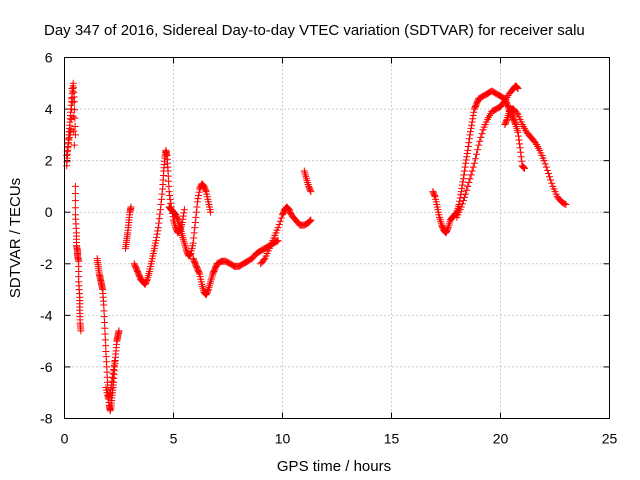  I want to click on y-tick-label: -2, so click(46, 264).